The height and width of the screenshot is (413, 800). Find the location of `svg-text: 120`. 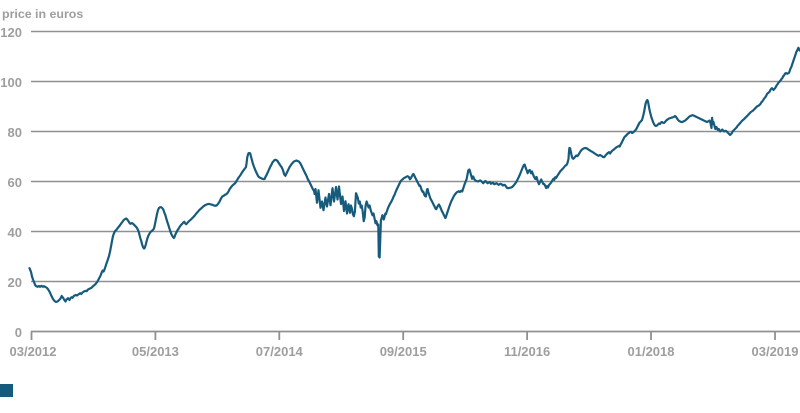

svg-text: 120 is located at coordinates (11, 32).